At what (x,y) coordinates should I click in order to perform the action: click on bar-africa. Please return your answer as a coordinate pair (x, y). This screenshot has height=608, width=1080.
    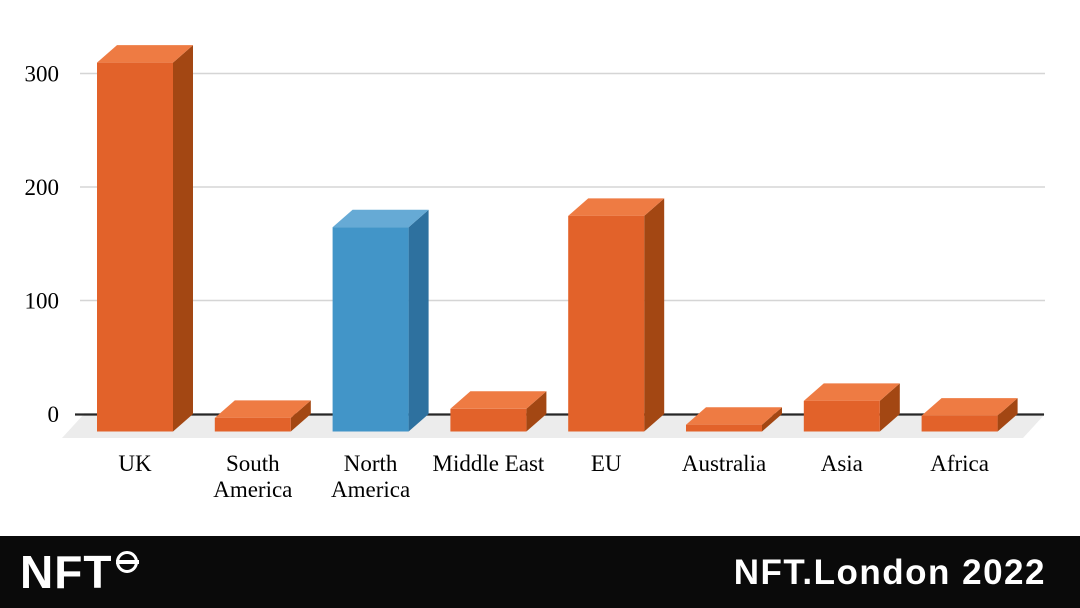
    Looking at the image, I should click on (969, 415).